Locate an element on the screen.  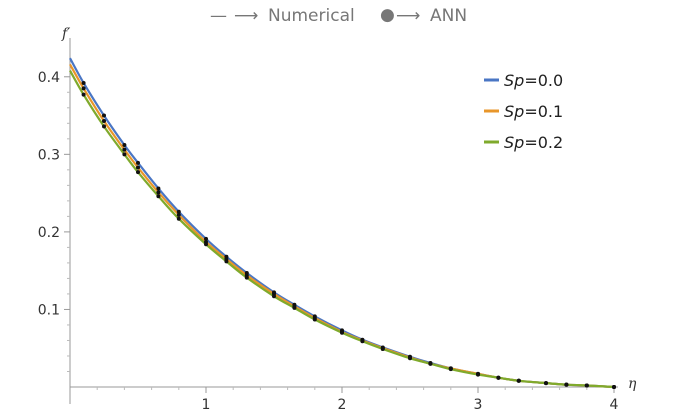
y-tick-label: 0.3 is located at coordinates (49, 155).